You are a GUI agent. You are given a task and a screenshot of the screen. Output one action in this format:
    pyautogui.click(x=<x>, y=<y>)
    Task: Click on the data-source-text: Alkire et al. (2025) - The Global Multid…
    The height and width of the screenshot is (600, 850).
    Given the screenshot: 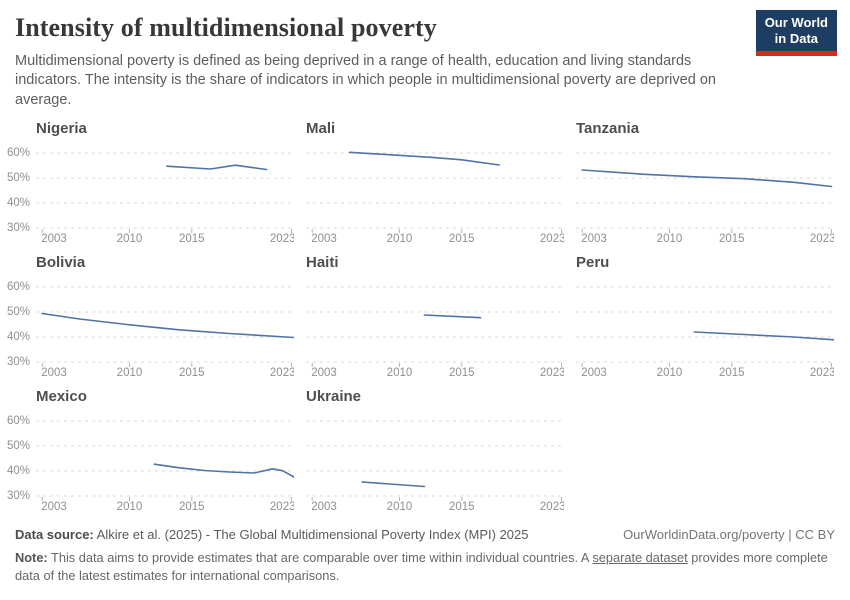 What is the action you would take?
    pyautogui.click(x=312, y=534)
    